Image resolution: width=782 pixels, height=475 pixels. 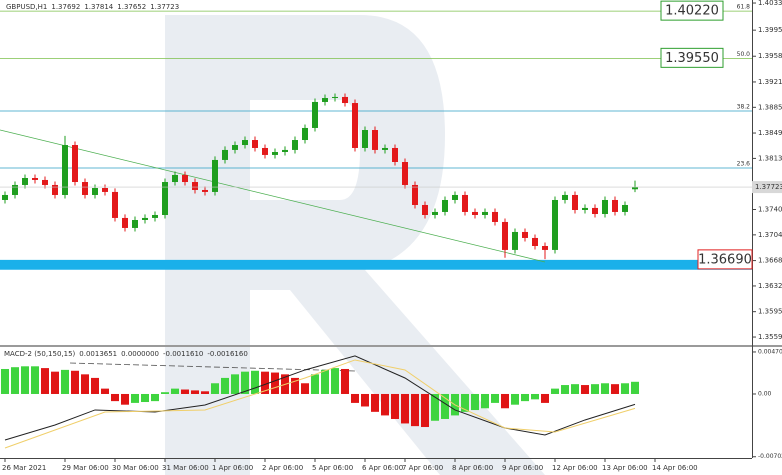 What do you see at coordinates (164, 7) in the screenshot?
I see `ohlc-readout: 1.37723` at bounding box center [164, 7].